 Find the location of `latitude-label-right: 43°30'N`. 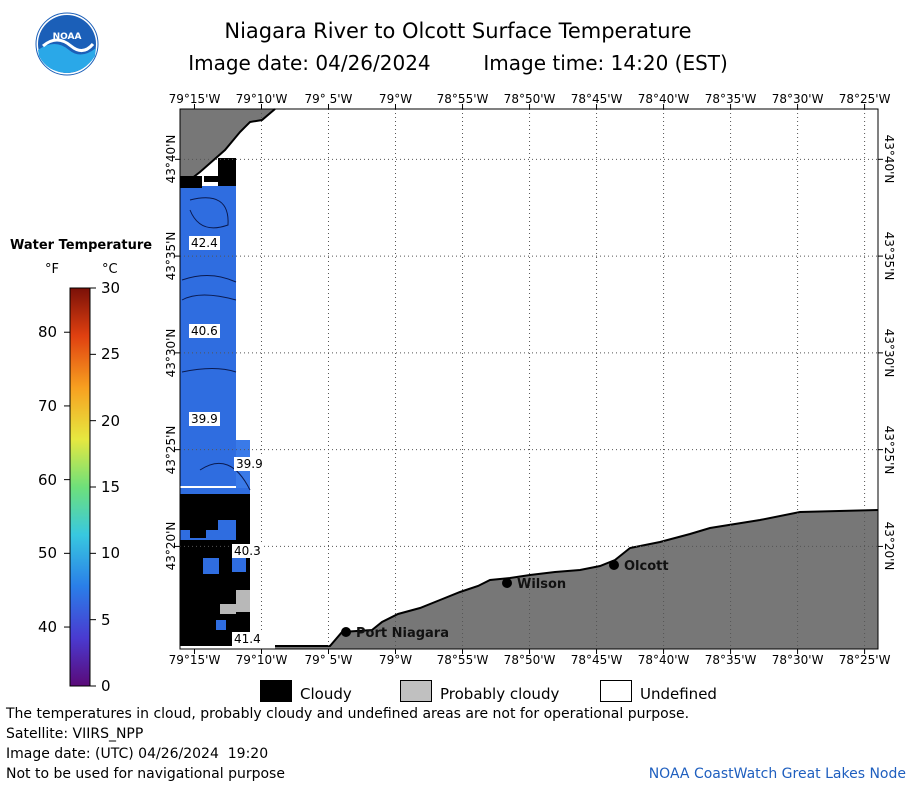

latitude-label-right: 43°30'N is located at coordinates (889, 353).